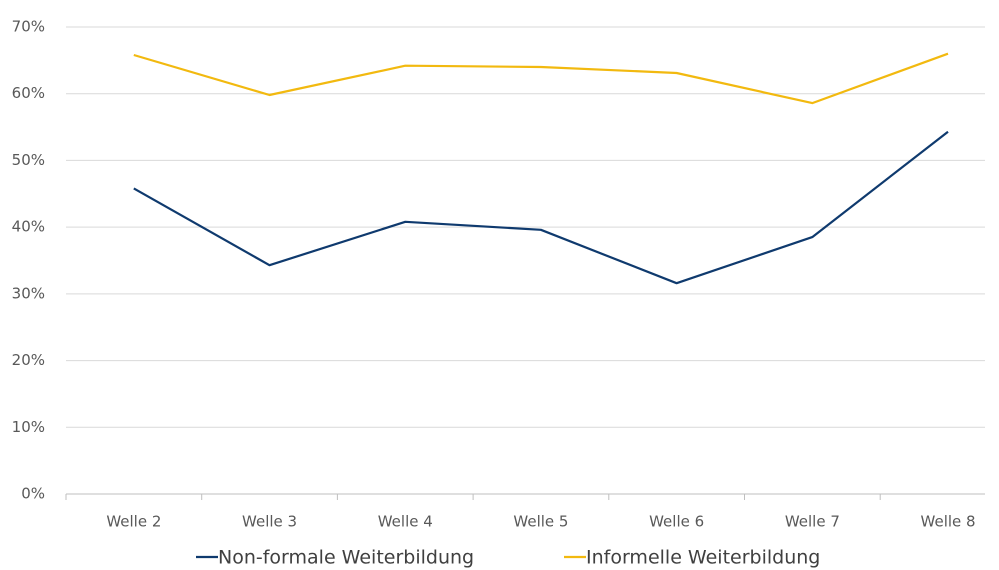  What do you see at coordinates (28, 293) in the screenshot?
I see `y-tick-label: 30%` at bounding box center [28, 293].